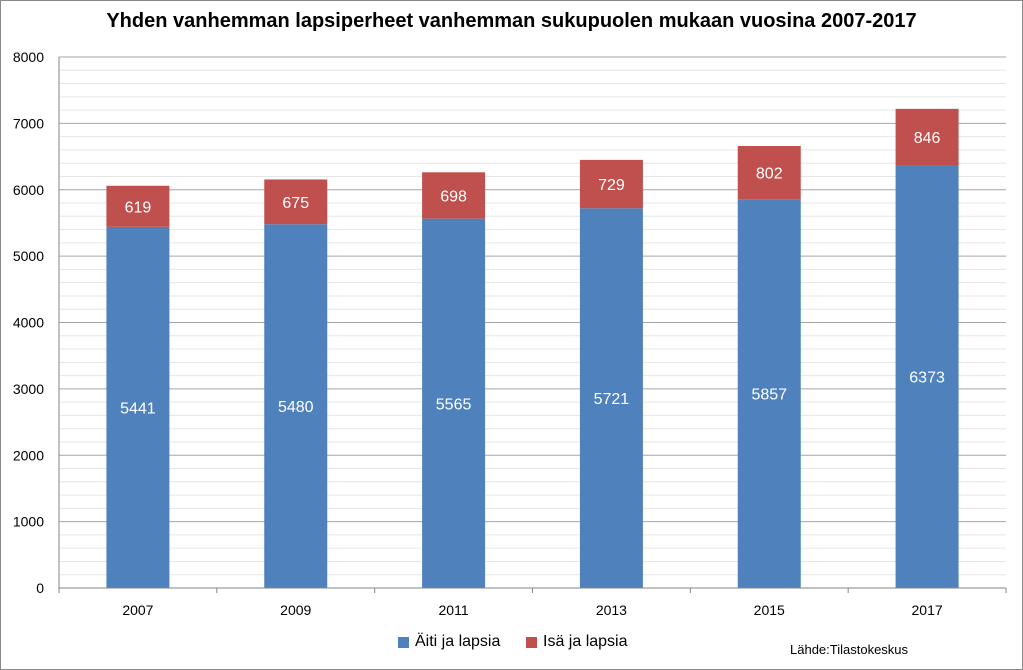  What do you see at coordinates (28, 190) in the screenshot?
I see `y-tick-label: 6000` at bounding box center [28, 190].